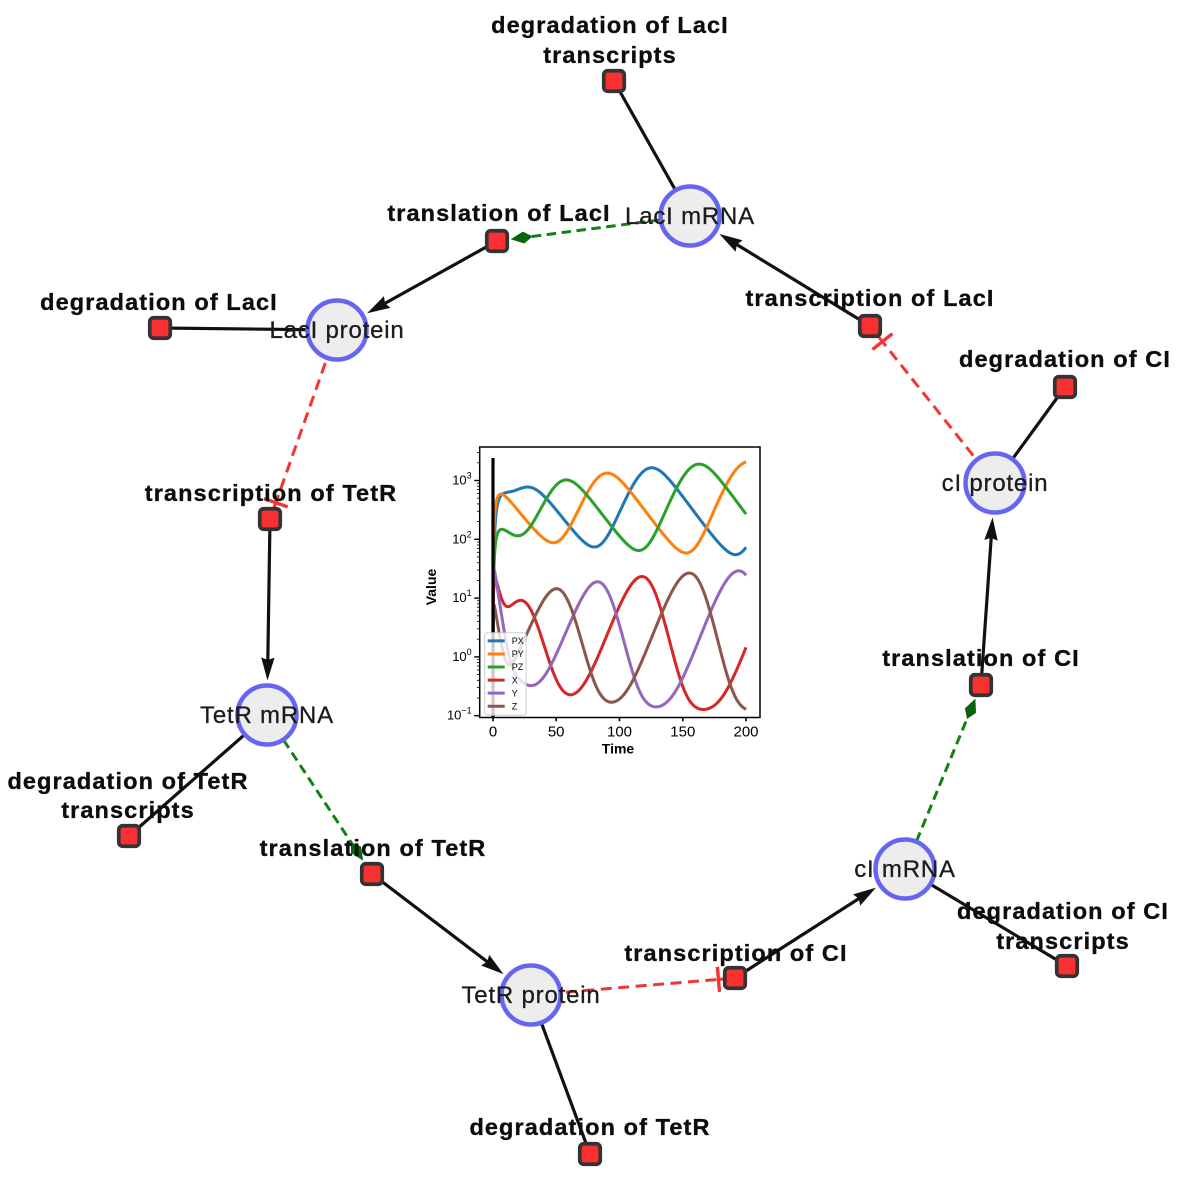  Describe the element at coordinates (461, 479) in the screenshot. I see `svg-text: 103` at that location.